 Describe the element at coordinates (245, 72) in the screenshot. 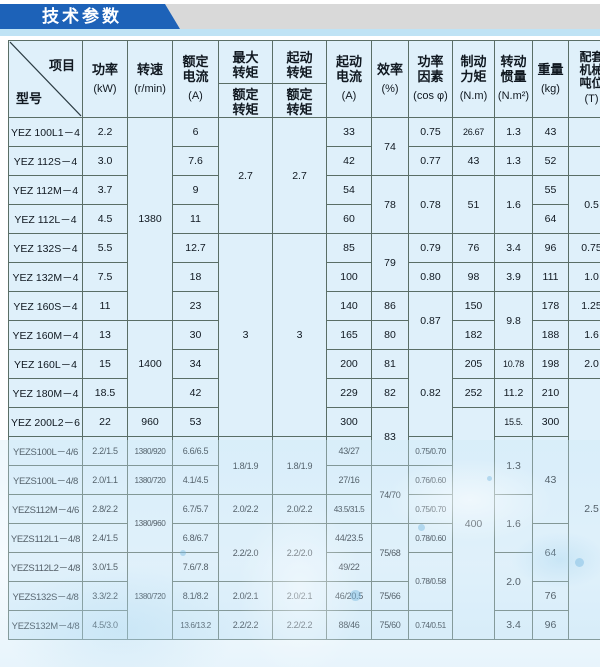

I see `header-max-torque-line2: 转矩` at that location.